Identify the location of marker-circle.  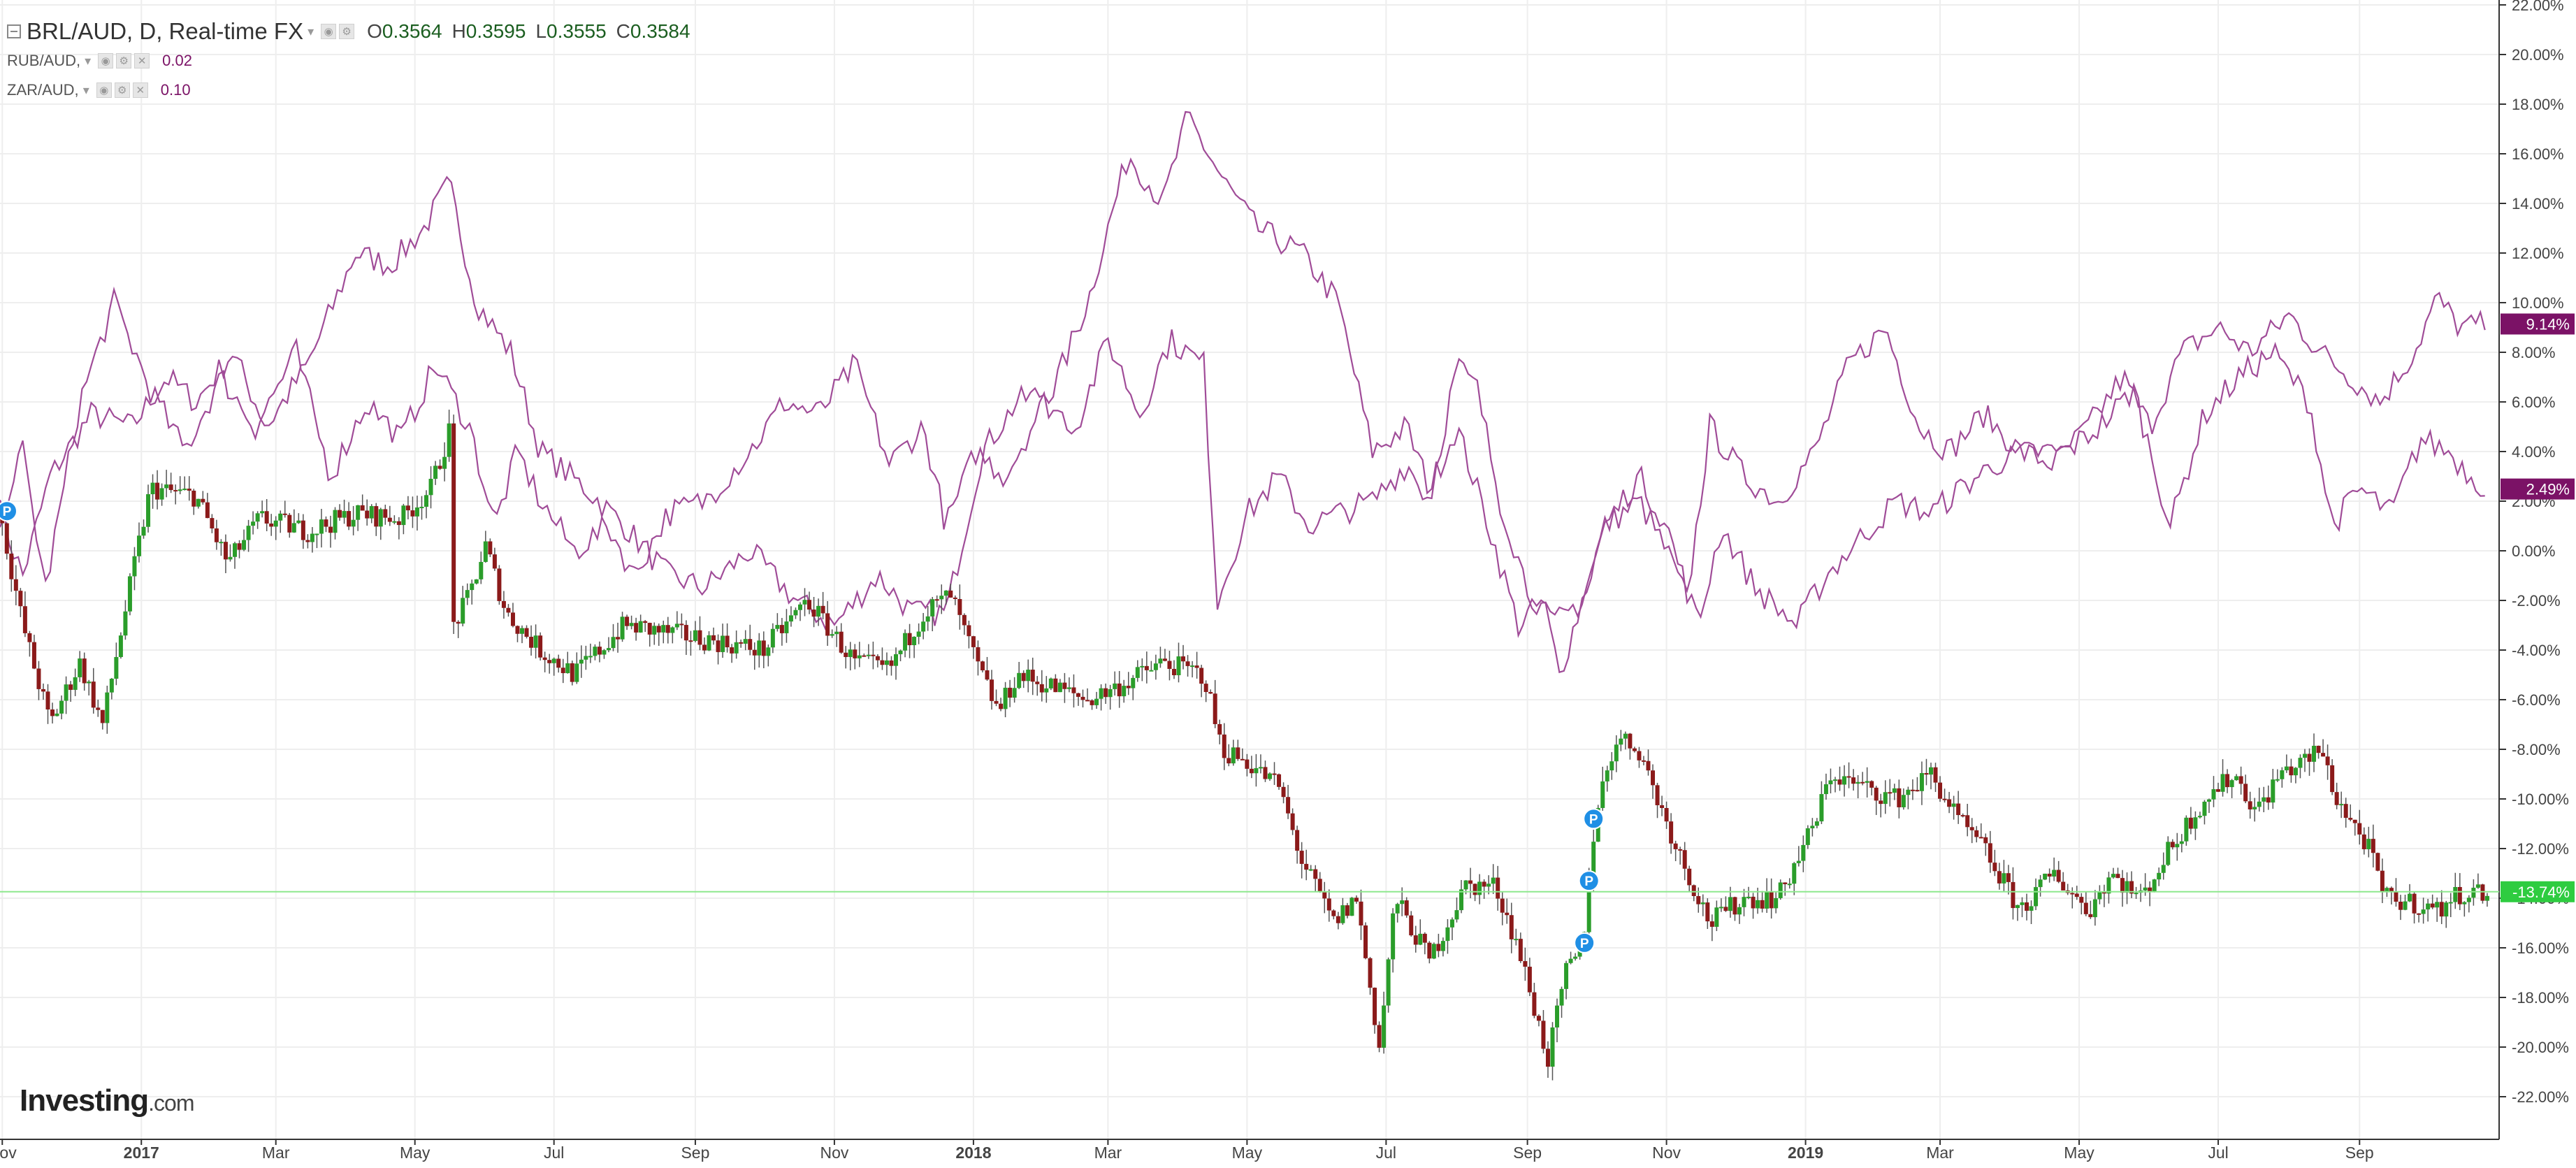
(1589, 881).